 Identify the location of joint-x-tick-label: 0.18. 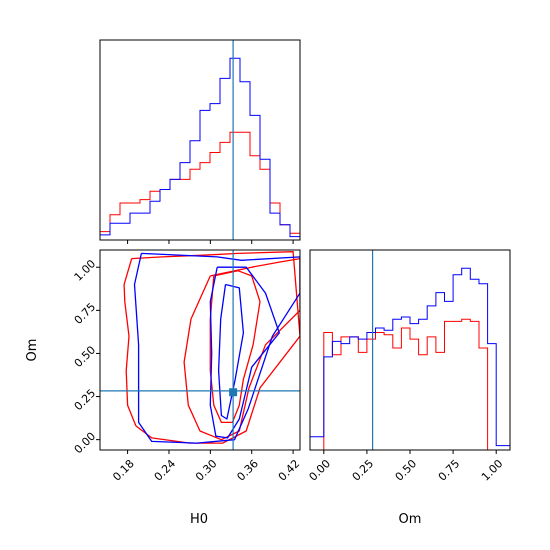
(123, 470).